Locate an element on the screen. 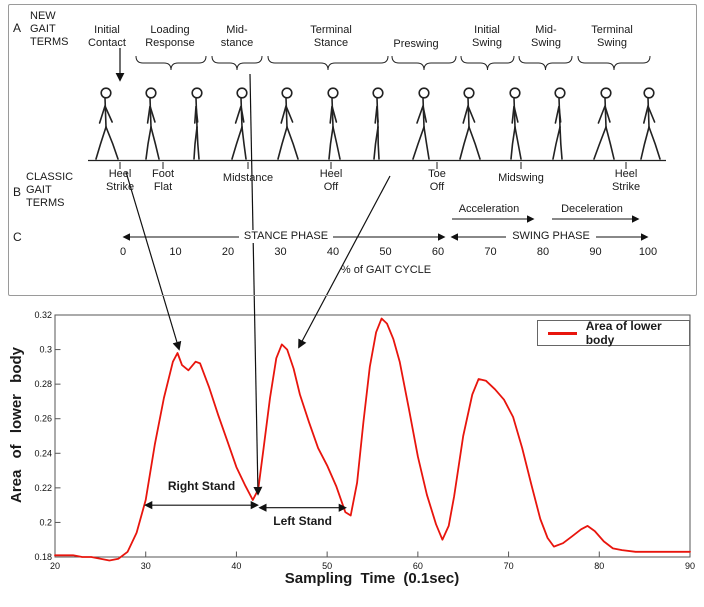 The height and width of the screenshot is (607, 704). new-gait-term-label: Initial Contact is located at coordinates (107, 36).